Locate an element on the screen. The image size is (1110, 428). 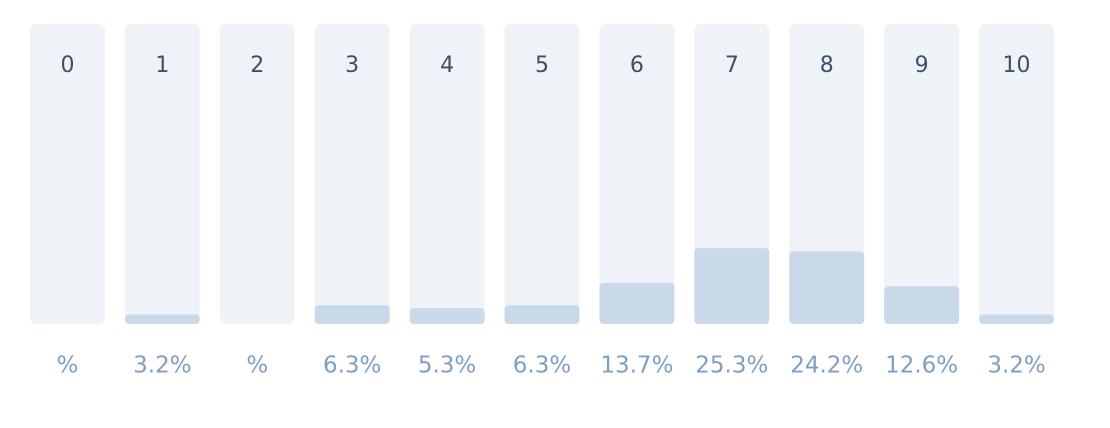
category-label: 10 is located at coordinates (1017, 65).